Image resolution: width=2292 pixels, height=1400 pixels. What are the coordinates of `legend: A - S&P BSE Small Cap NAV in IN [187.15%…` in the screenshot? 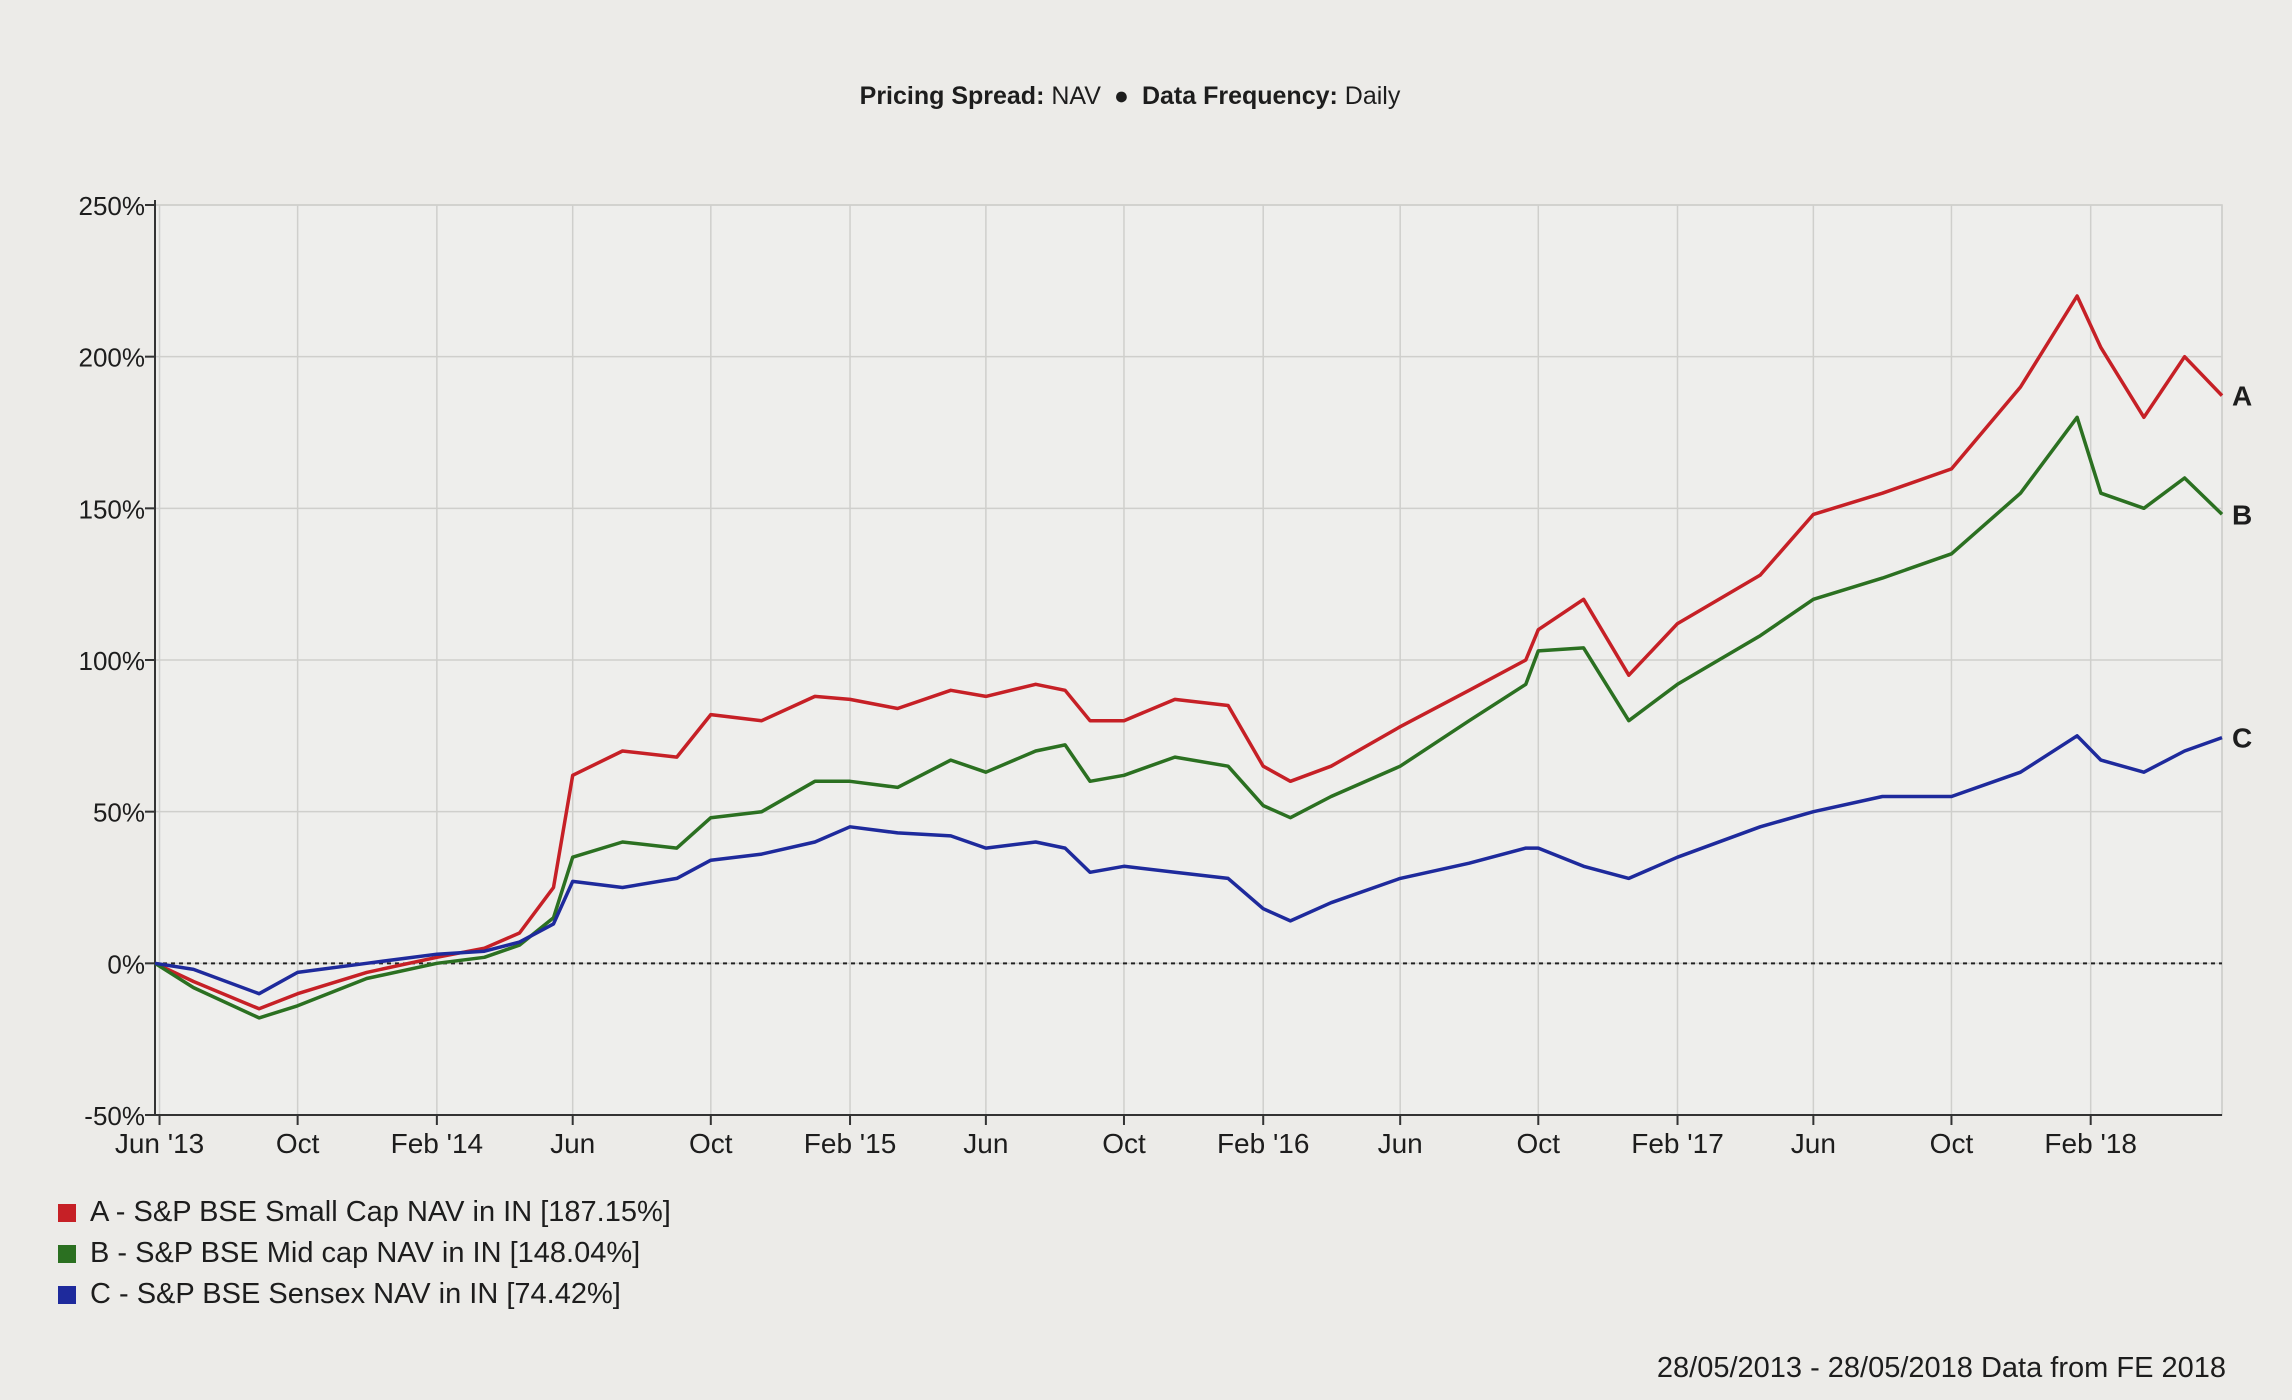 It's located at (364, 1253).